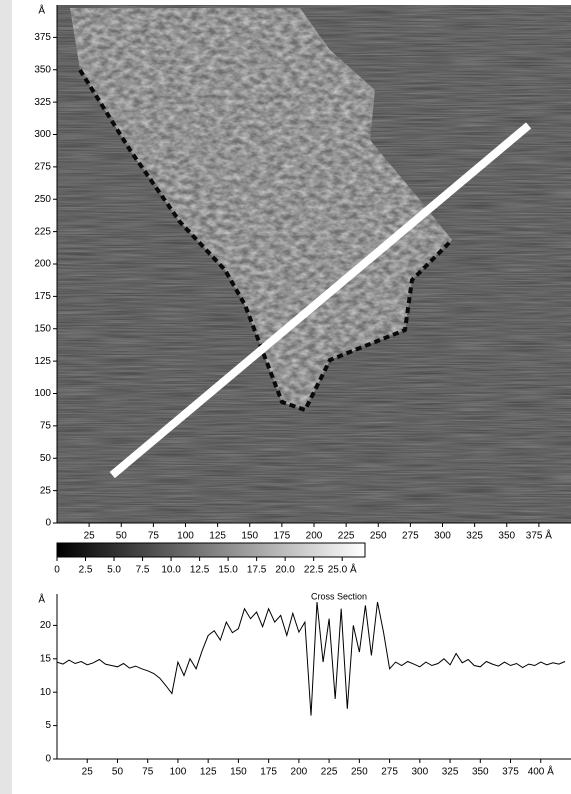  I want to click on y-tick-label: 275, so click(42, 167).